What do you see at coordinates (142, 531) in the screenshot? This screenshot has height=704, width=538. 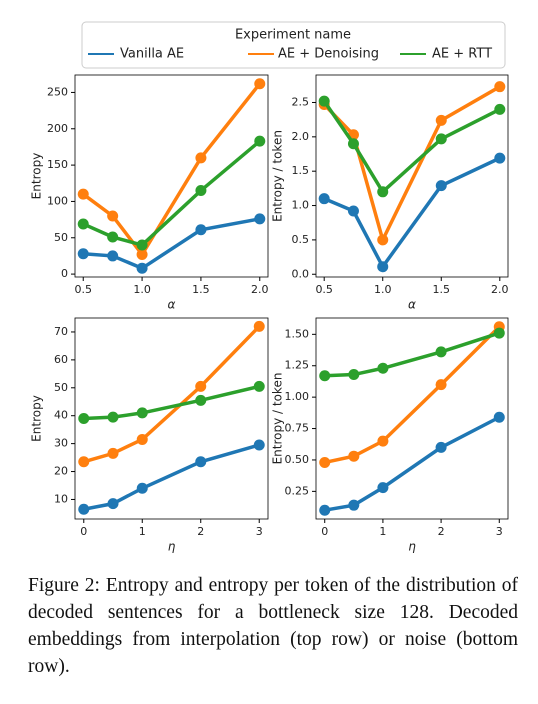 I see `x-tick-label: 1` at bounding box center [142, 531].